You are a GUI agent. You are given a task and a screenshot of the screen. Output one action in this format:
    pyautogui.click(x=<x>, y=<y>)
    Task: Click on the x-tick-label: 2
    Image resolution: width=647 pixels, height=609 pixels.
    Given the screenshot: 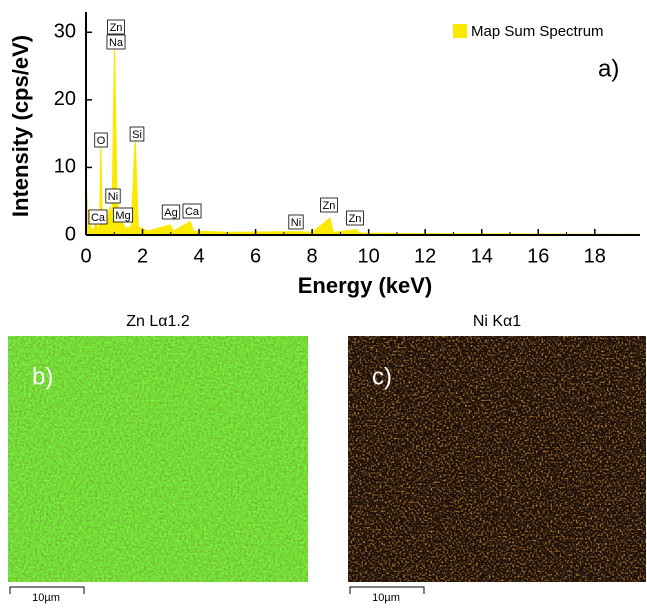 What is the action you would take?
    pyautogui.click(x=142, y=256)
    